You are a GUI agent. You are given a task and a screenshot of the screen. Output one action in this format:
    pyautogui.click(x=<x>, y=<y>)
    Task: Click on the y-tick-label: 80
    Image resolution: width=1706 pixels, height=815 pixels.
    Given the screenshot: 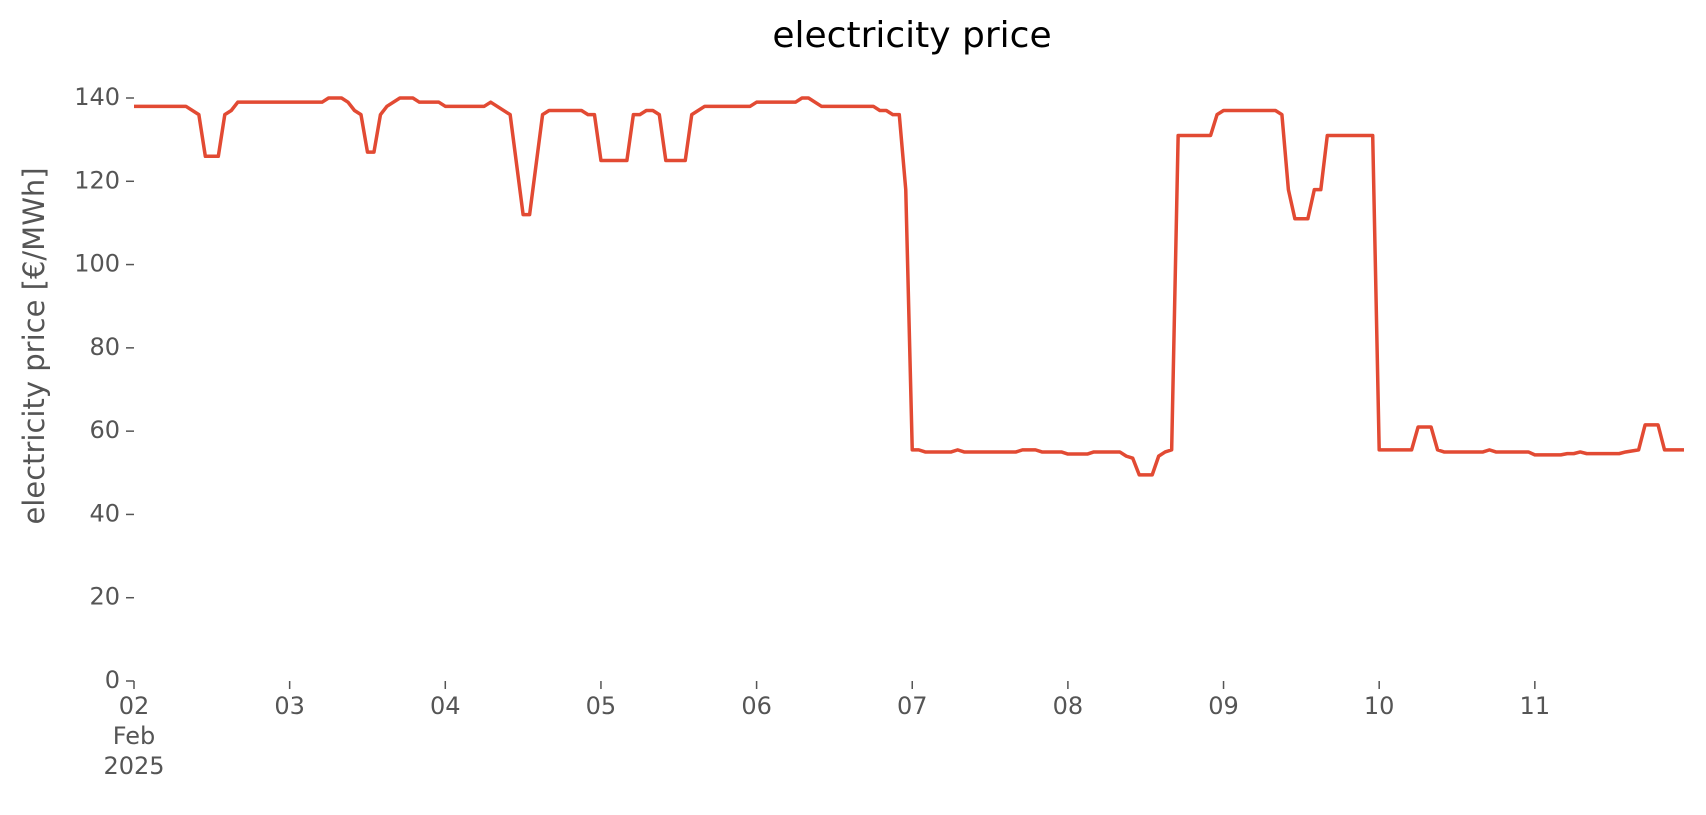 What is the action you would take?
    pyautogui.click(x=104, y=347)
    